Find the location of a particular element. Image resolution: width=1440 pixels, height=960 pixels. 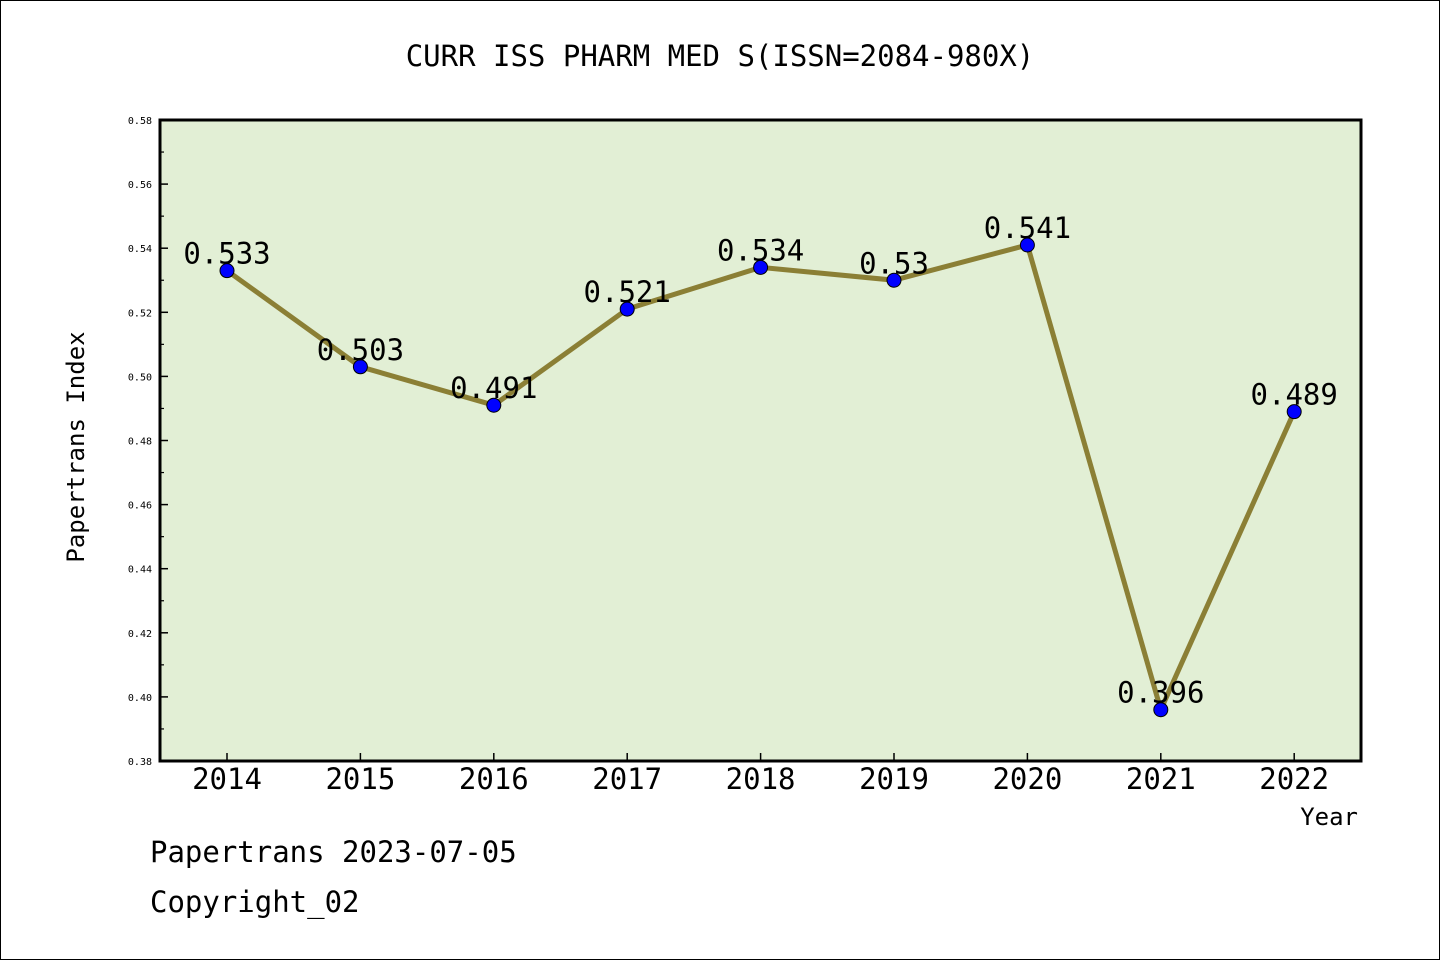

y-tick-label: 0.50 is located at coordinates (140, 377).